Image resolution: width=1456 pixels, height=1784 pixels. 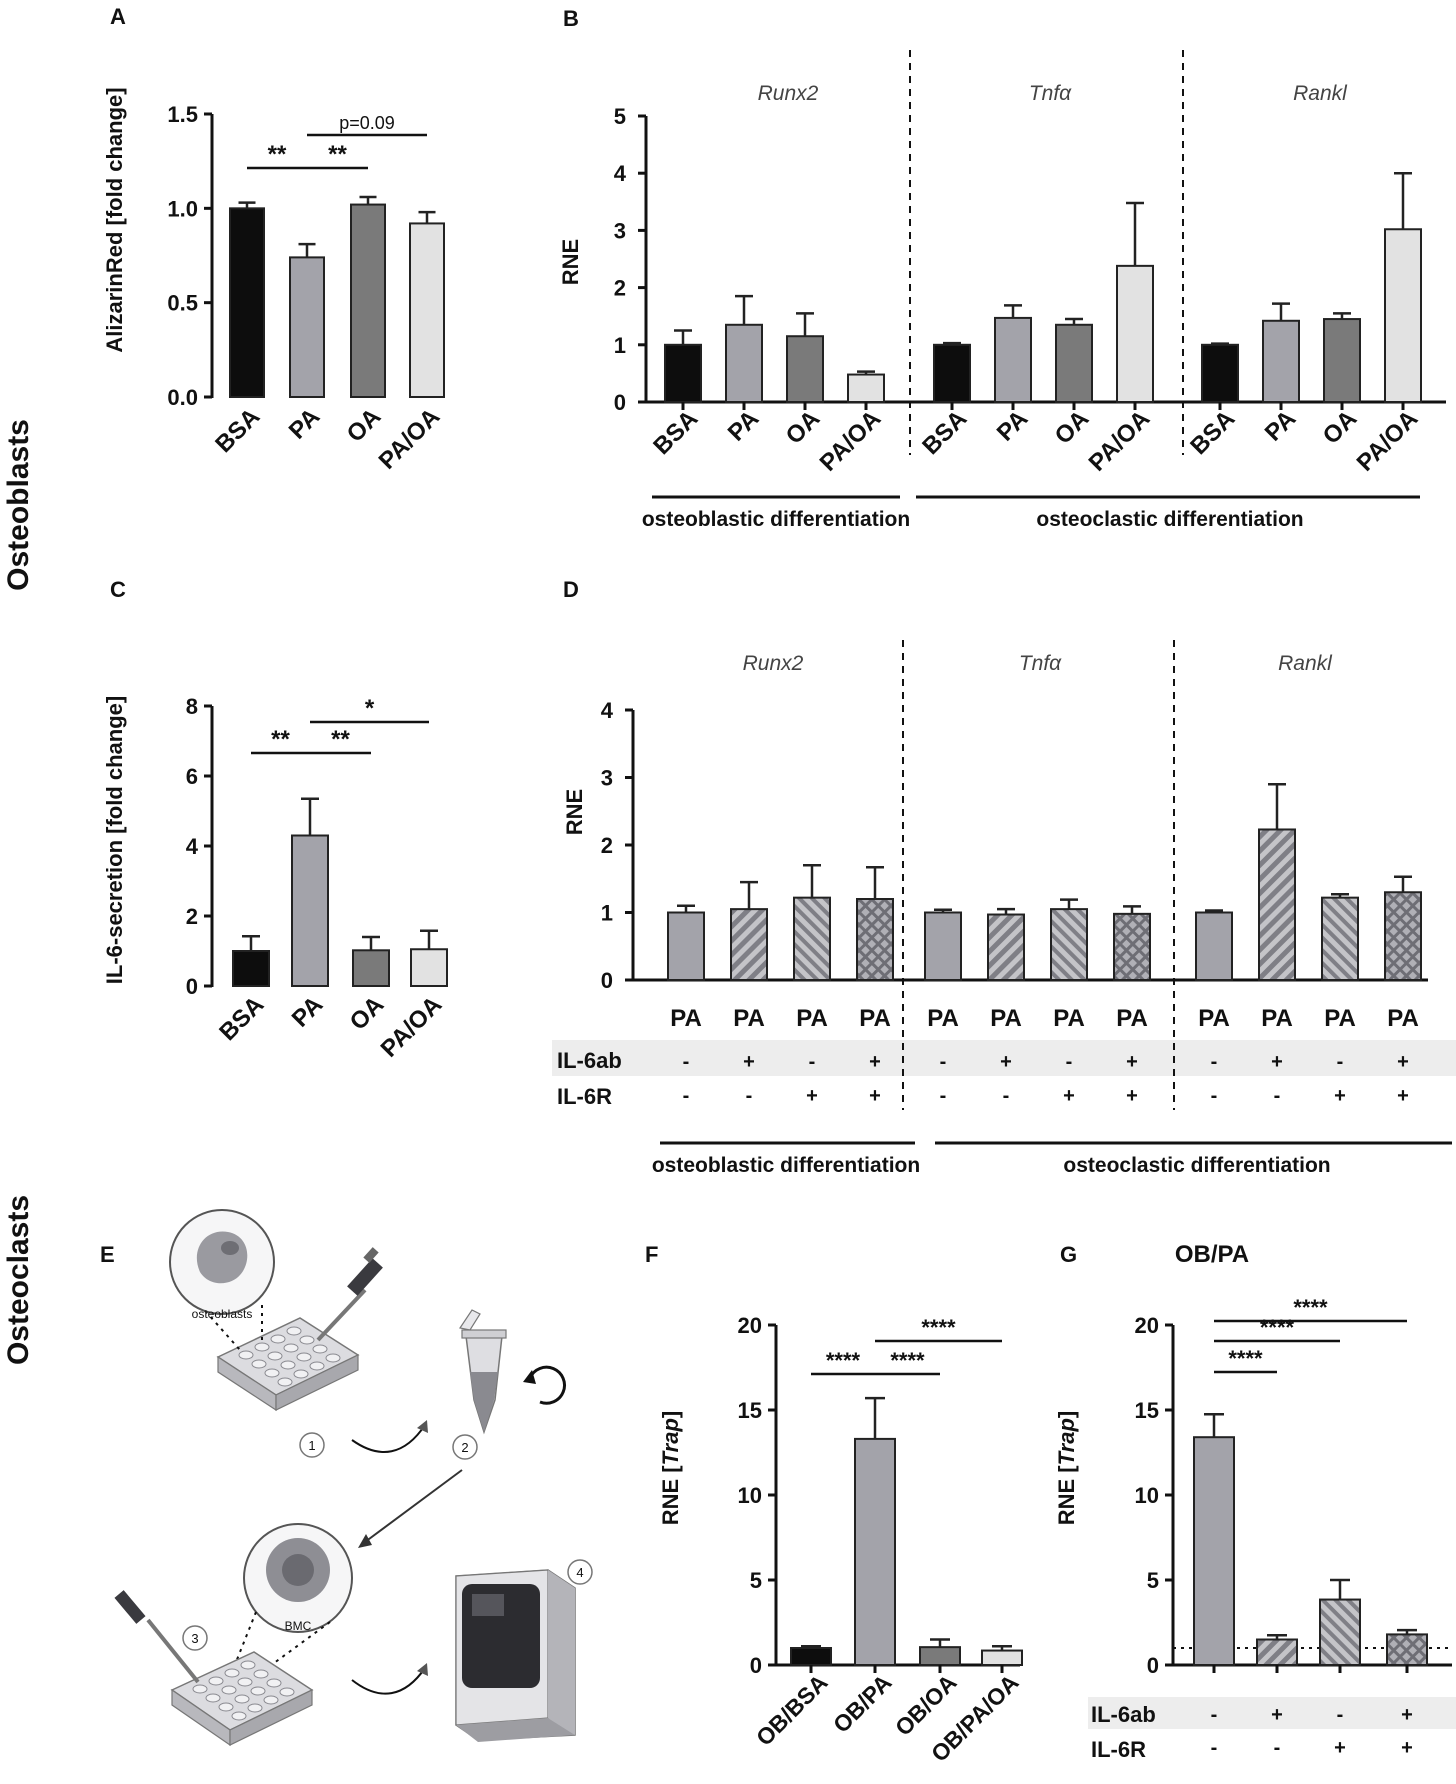 What do you see at coordinates (1169, 519) in the screenshot?
I see `chart-b-bracket-label-osteoclastic: osteoclastic differentiation` at bounding box center [1169, 519].